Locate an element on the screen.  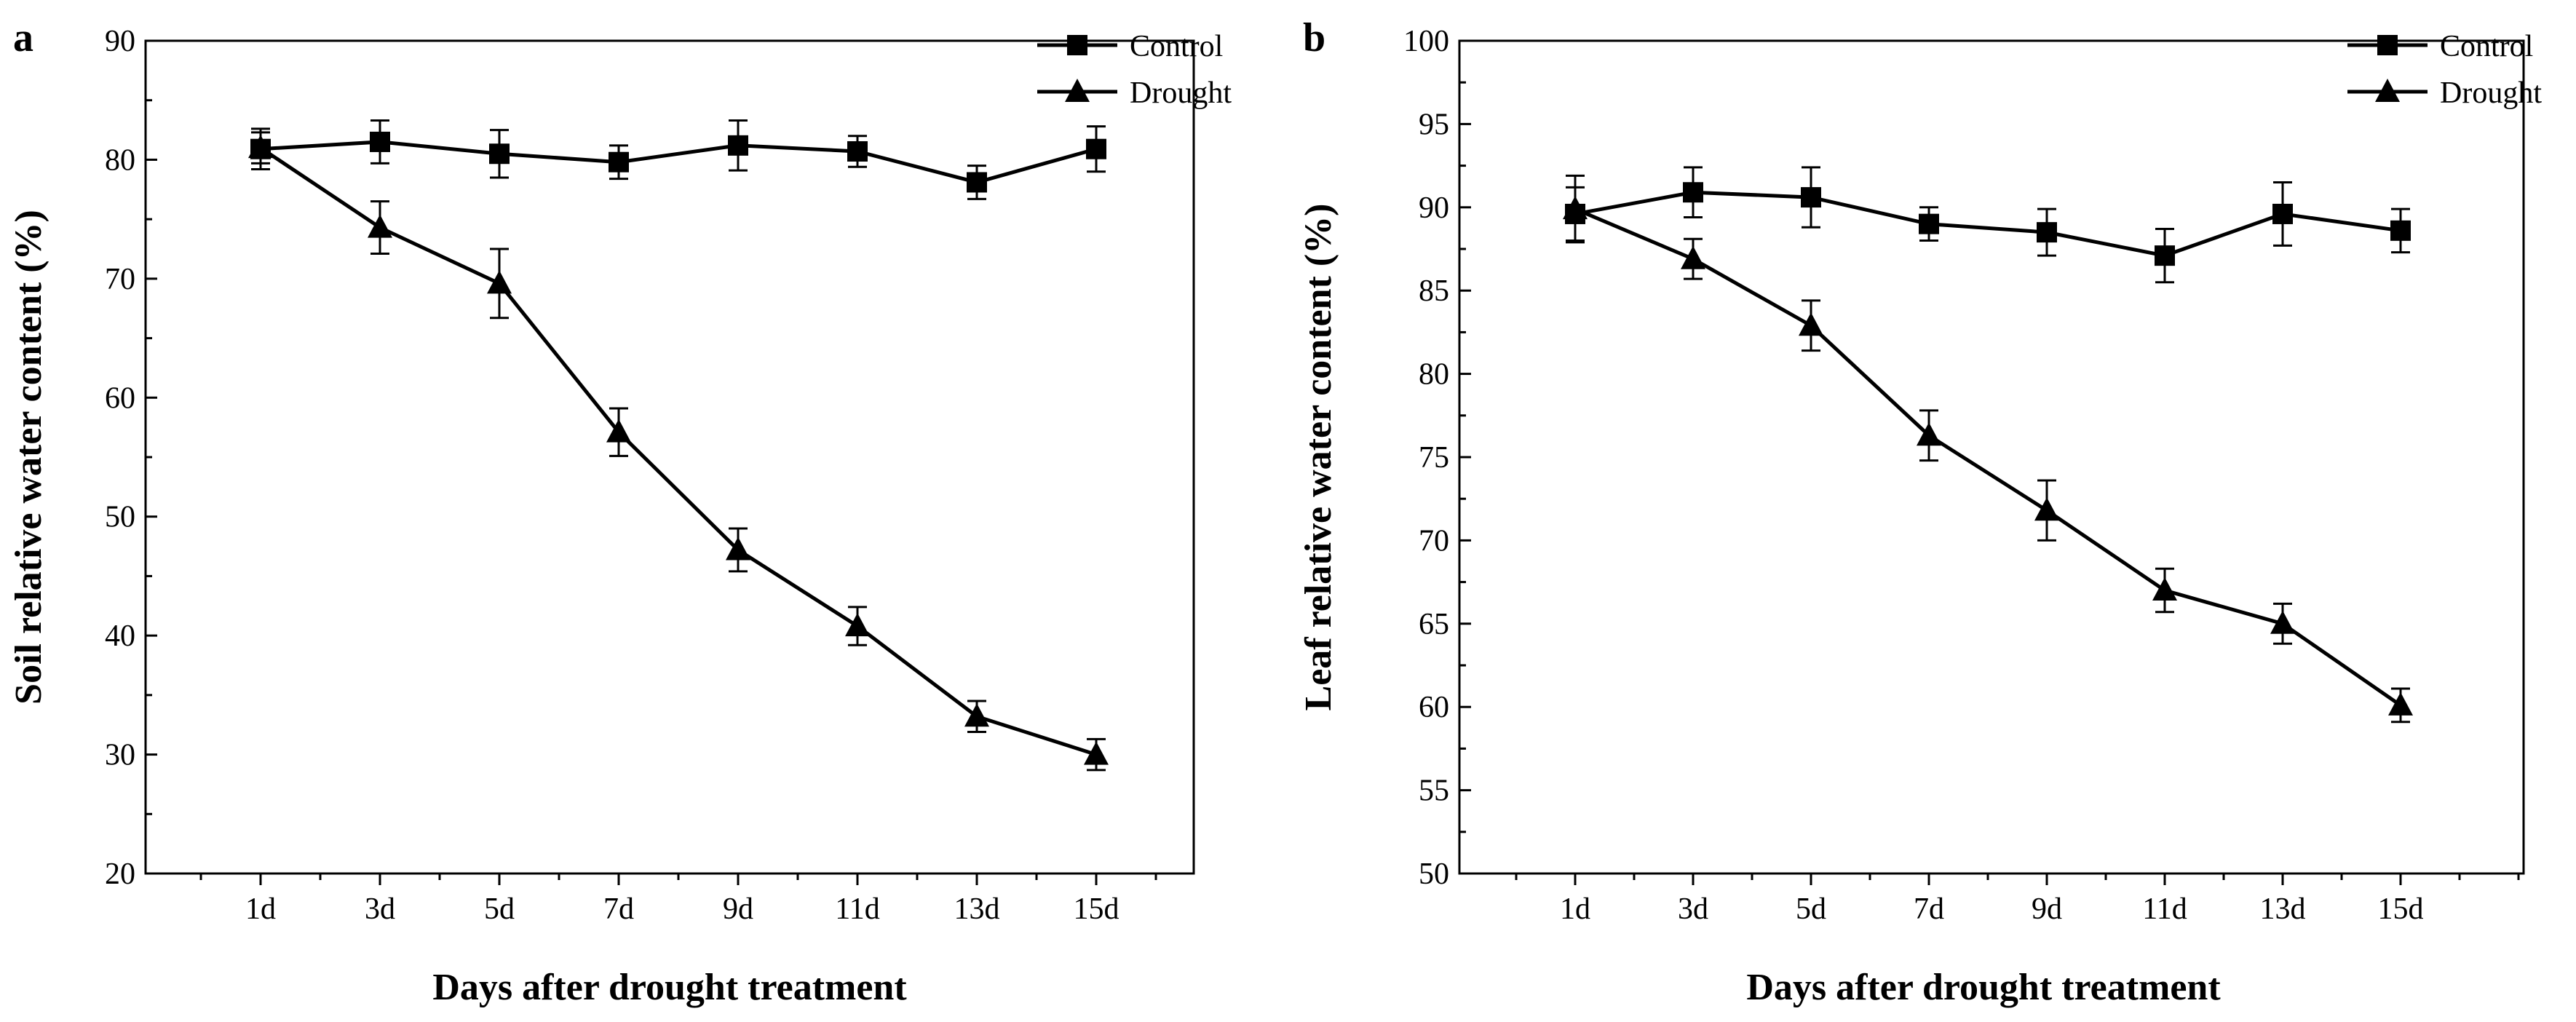
panel-b-y-tick-label: 55 is located at coordinates (1434, 791).